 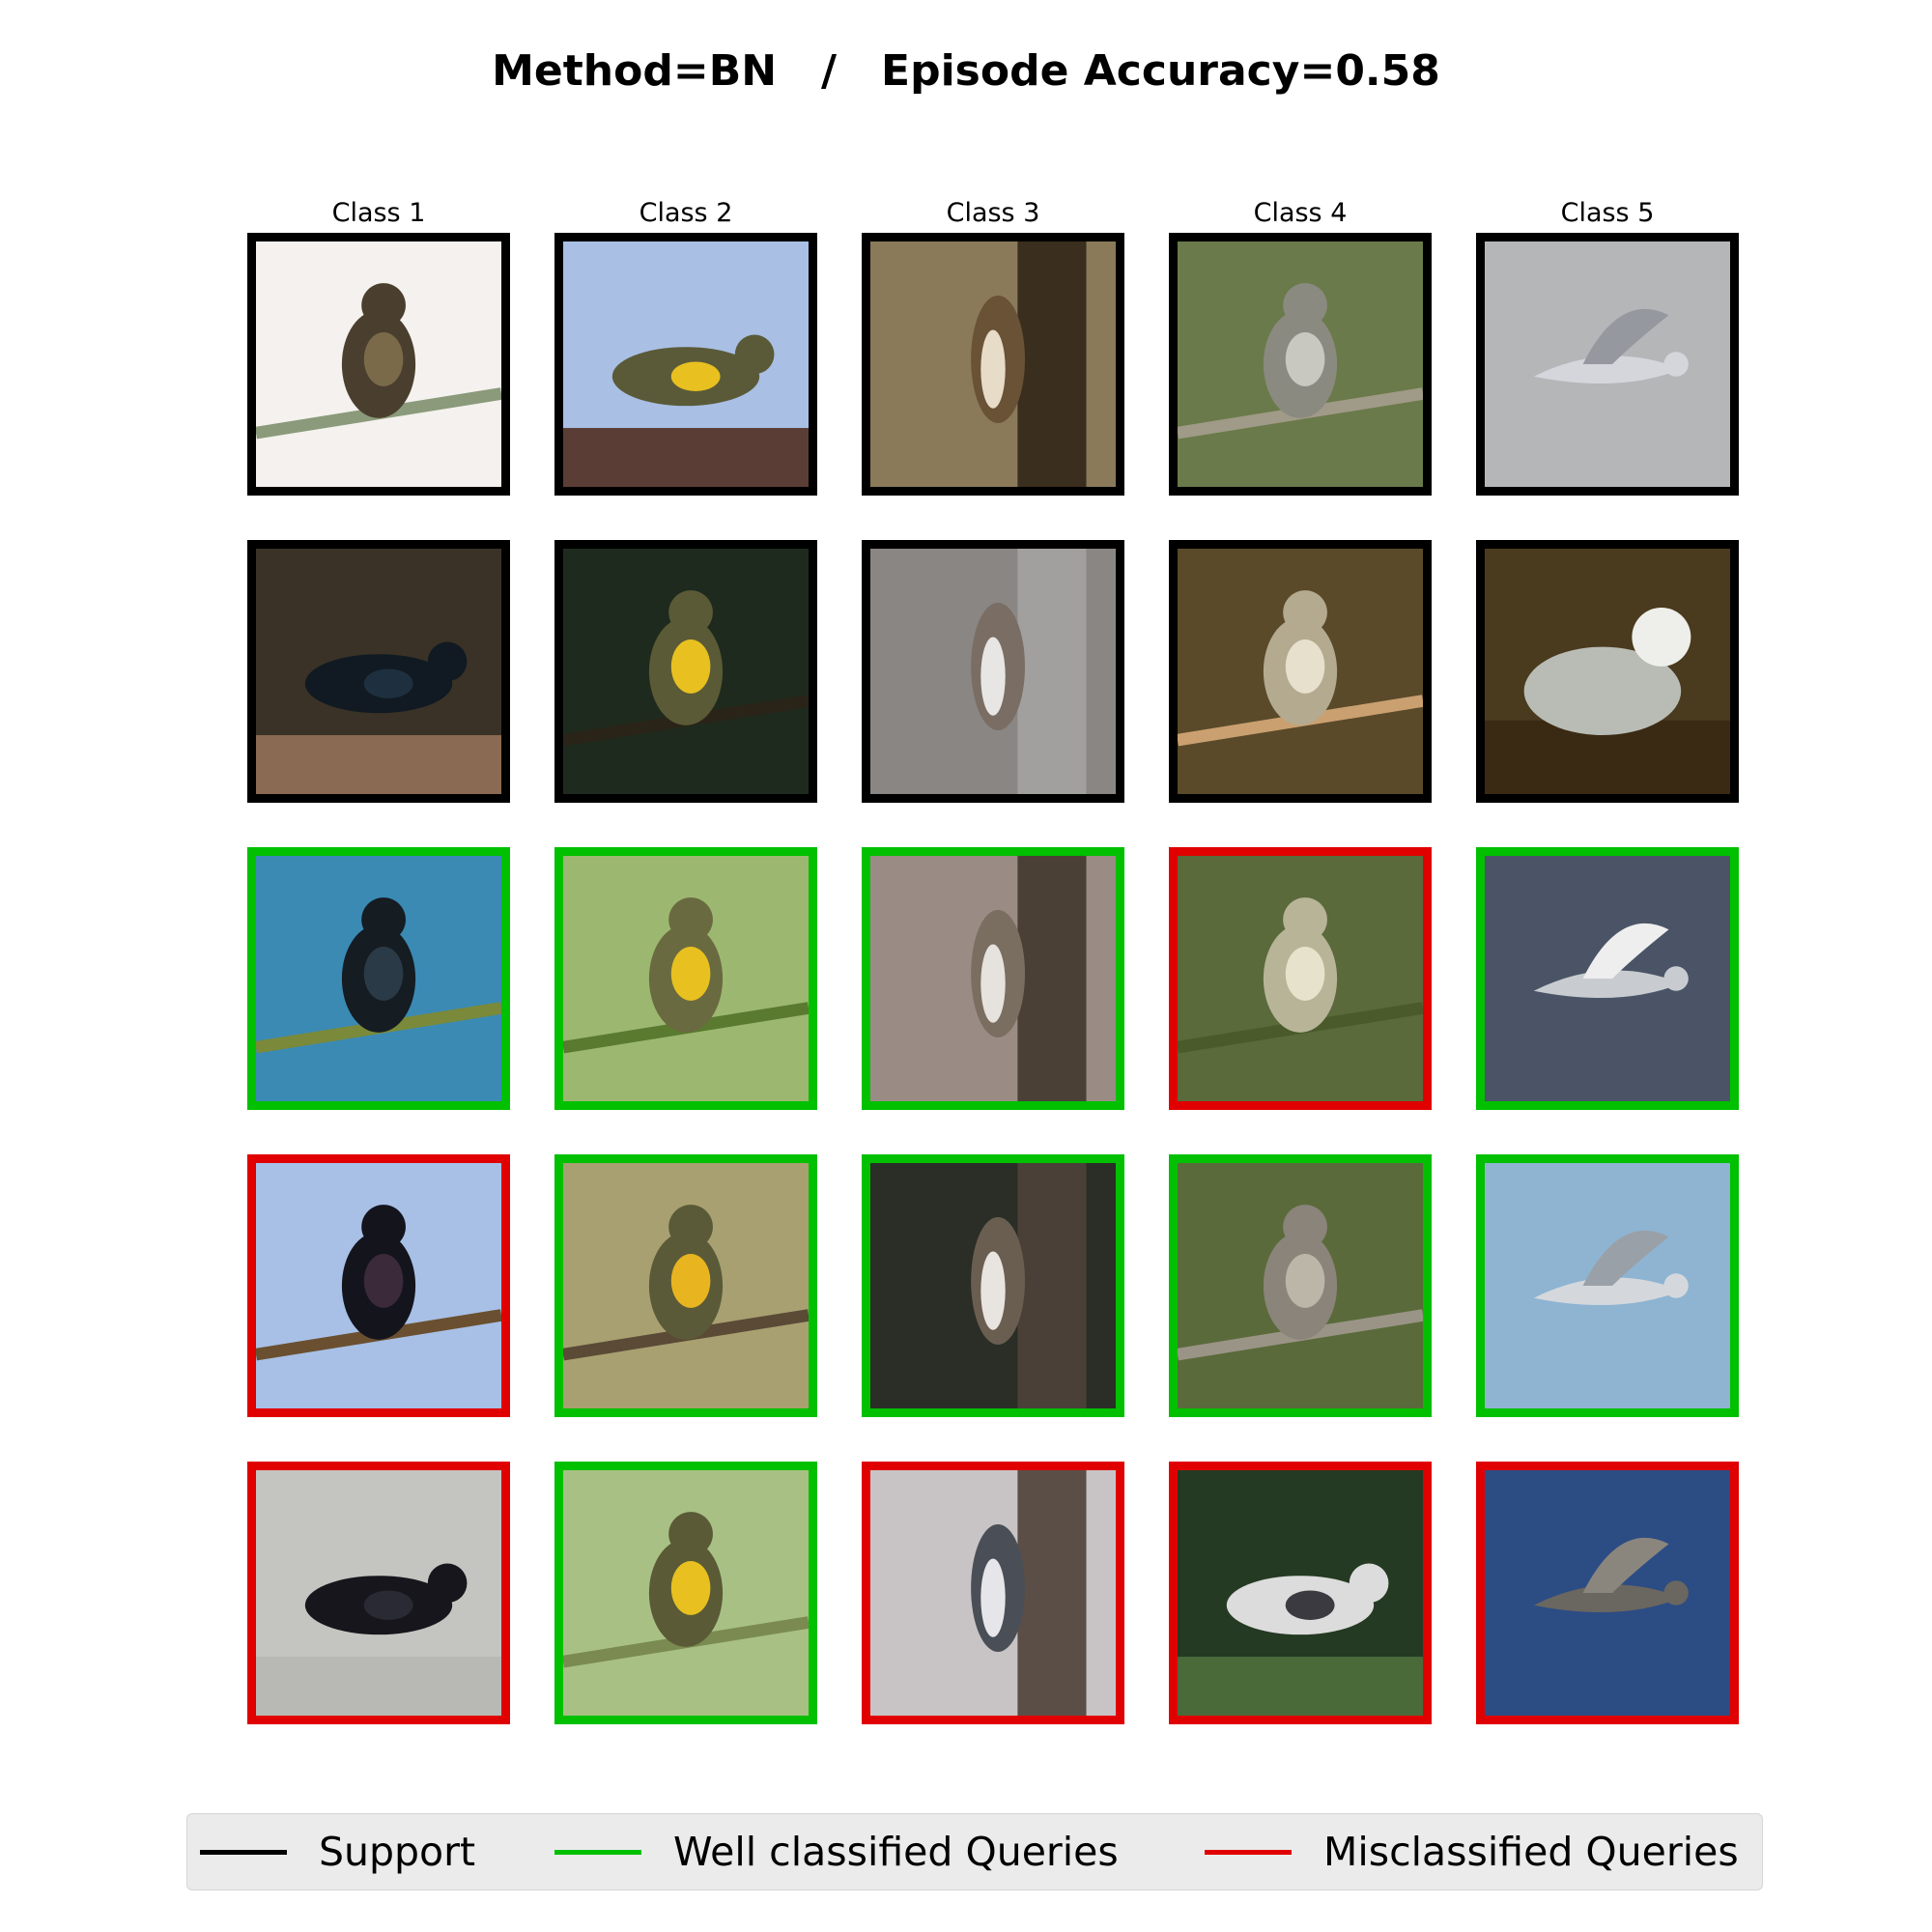 I want to click on bird-image-row4-class3, so click(x=993, y=1285).